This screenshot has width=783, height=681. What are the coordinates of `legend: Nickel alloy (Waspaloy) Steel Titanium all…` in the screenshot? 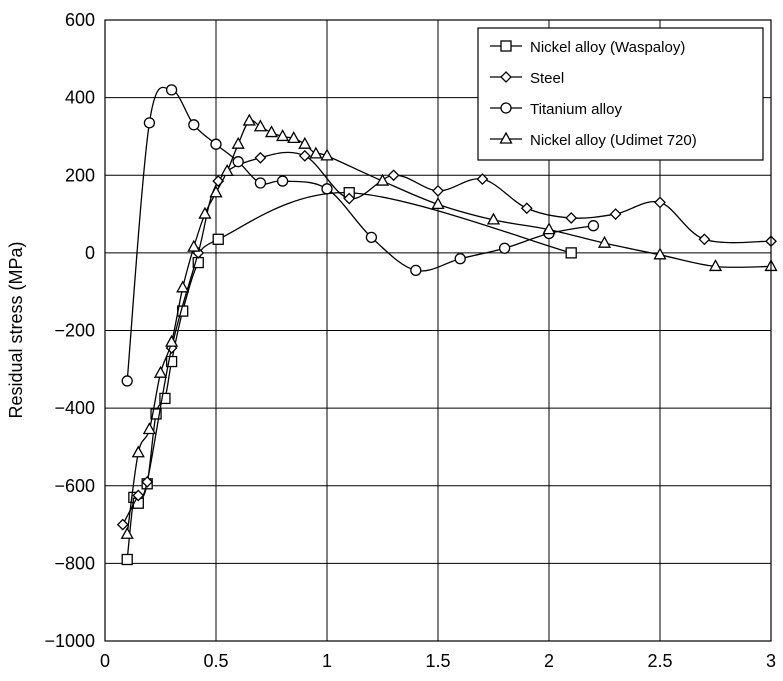 It's located at (620, 94).